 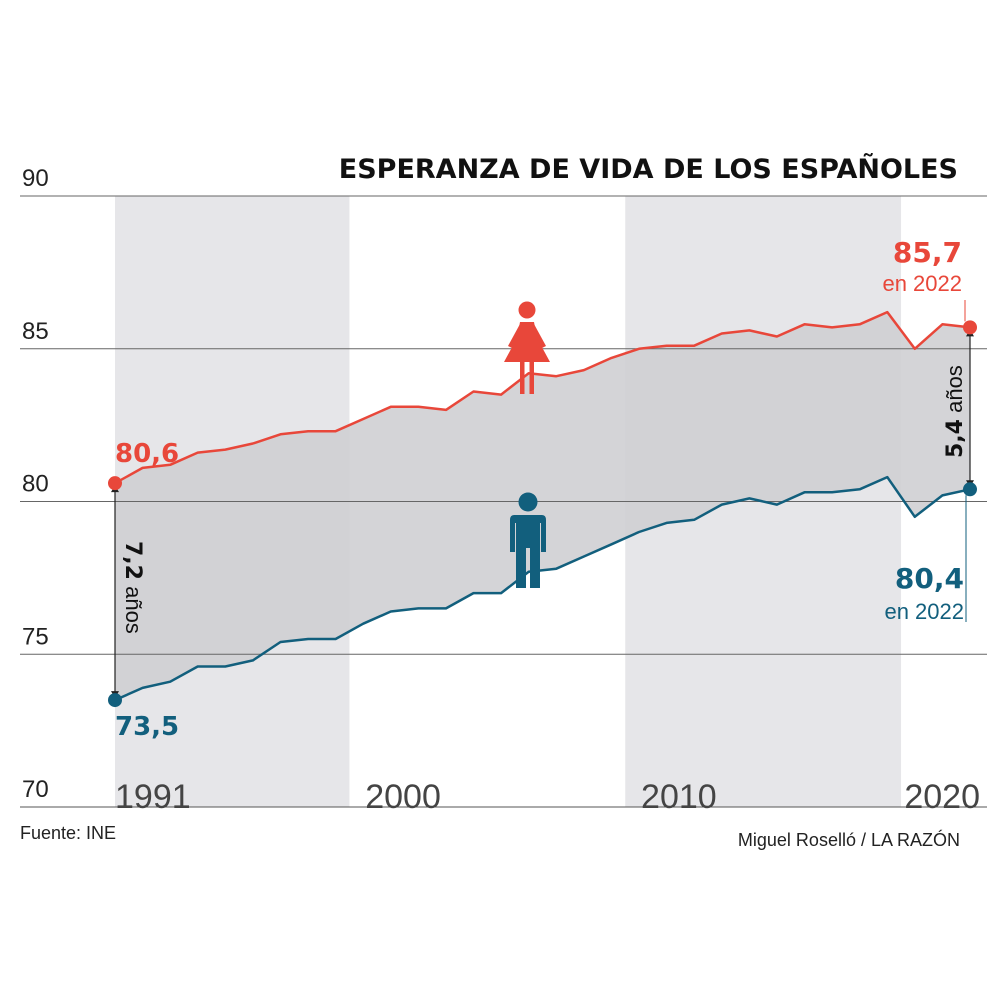 I want to click on y-tick-85: 85, so click(x=35, y=331).